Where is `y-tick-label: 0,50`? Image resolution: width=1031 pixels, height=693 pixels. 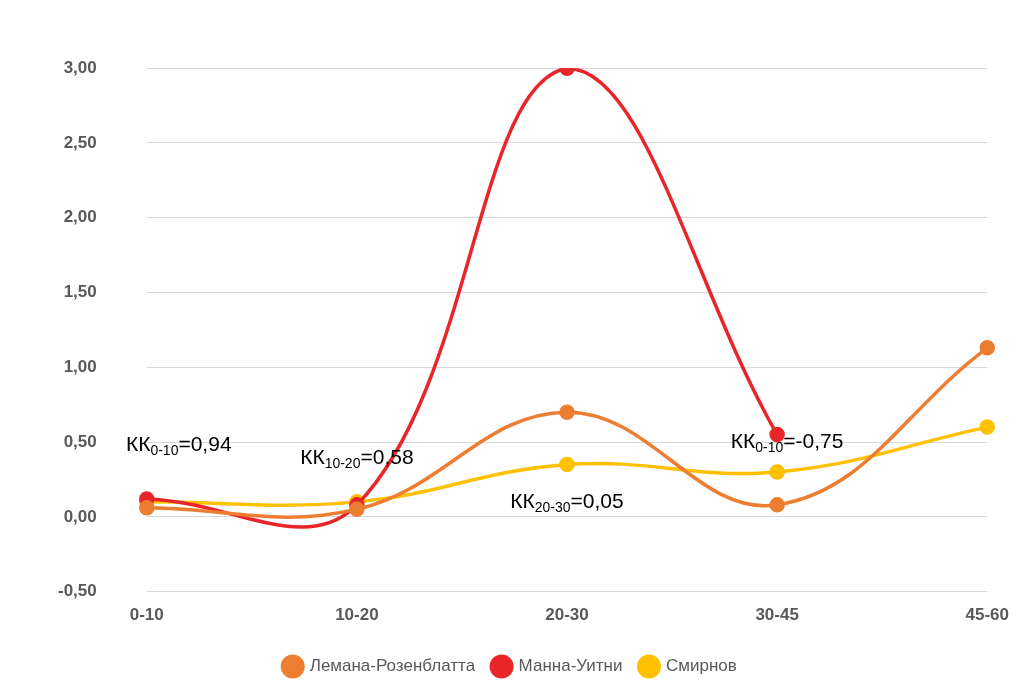
y-tick-label: 0,50 is located at coordinates (80, 441).